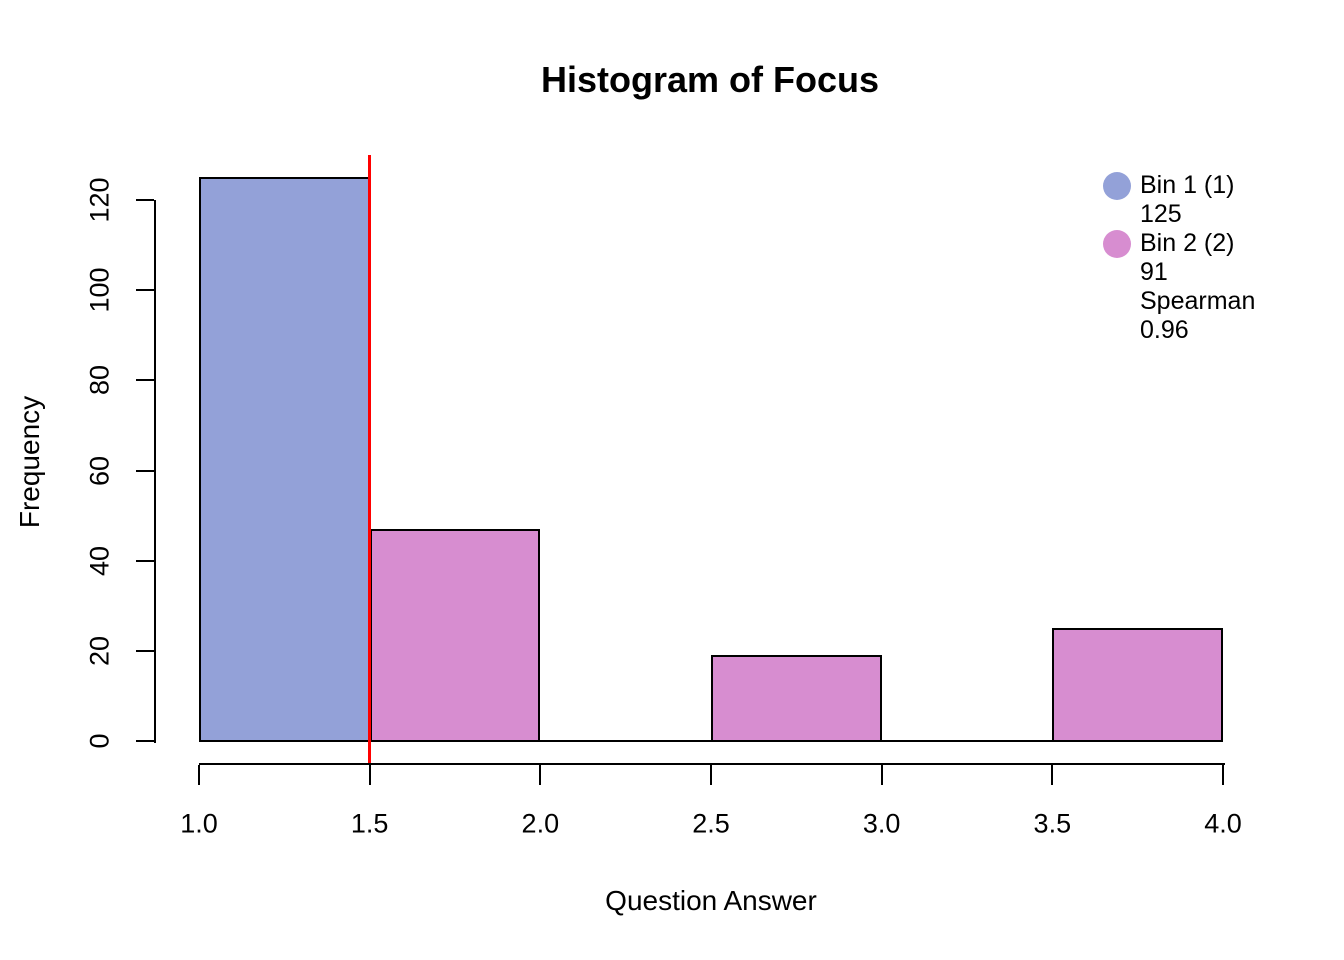 The width and height of the screenshot is (1344, 960). I want to click on legend-entry-bin2: Bin 2 (2) 91 Spearman 0.96, so click(1179, 287).